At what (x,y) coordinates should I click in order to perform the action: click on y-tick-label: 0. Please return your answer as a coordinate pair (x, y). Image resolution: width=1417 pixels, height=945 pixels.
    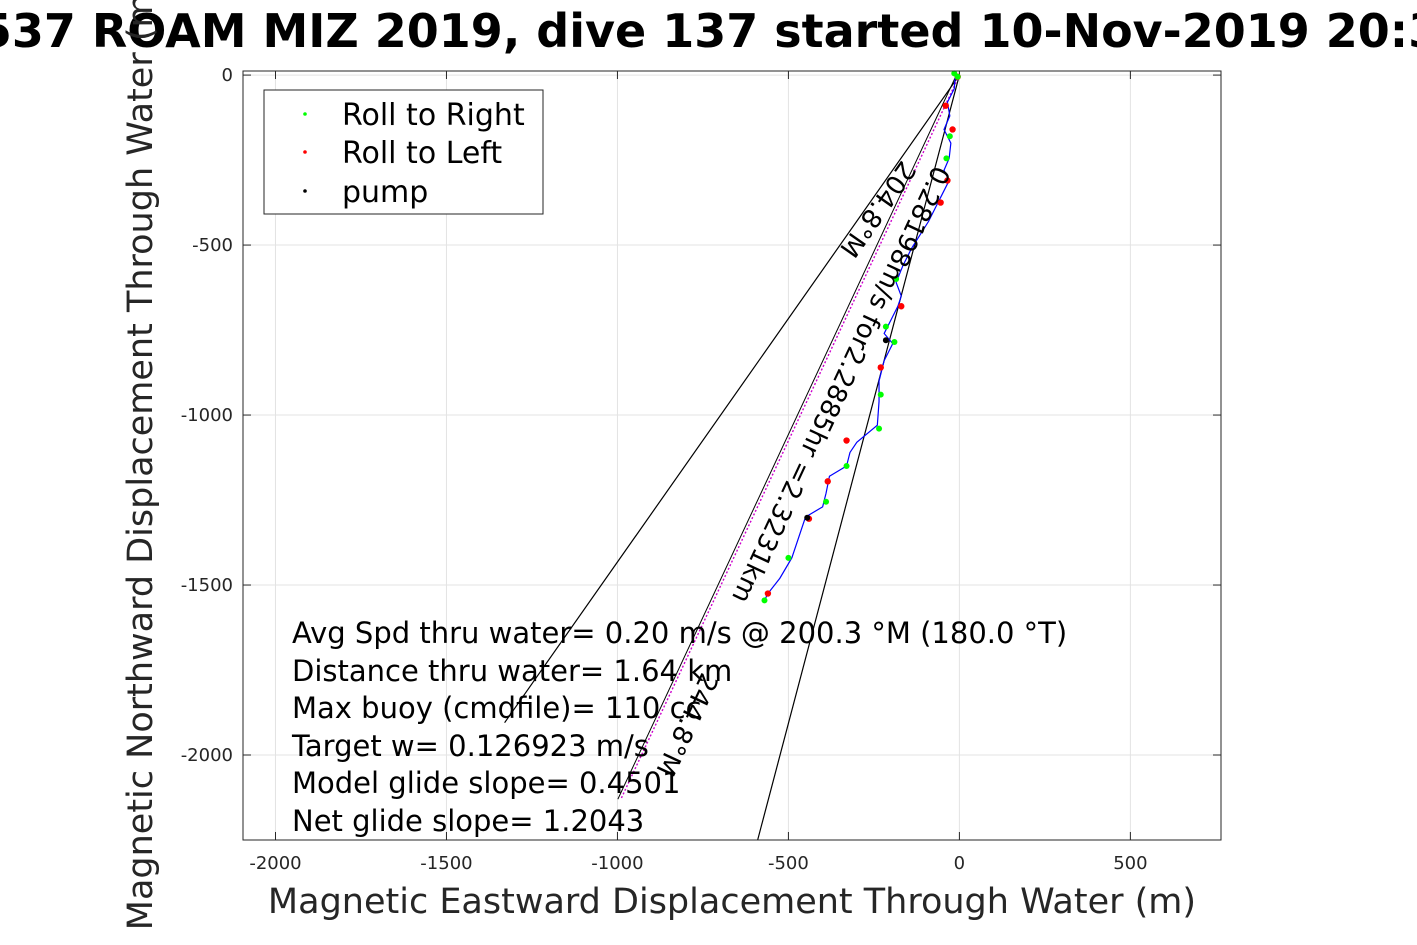
    Looking at the image, I should click on (227, 75).